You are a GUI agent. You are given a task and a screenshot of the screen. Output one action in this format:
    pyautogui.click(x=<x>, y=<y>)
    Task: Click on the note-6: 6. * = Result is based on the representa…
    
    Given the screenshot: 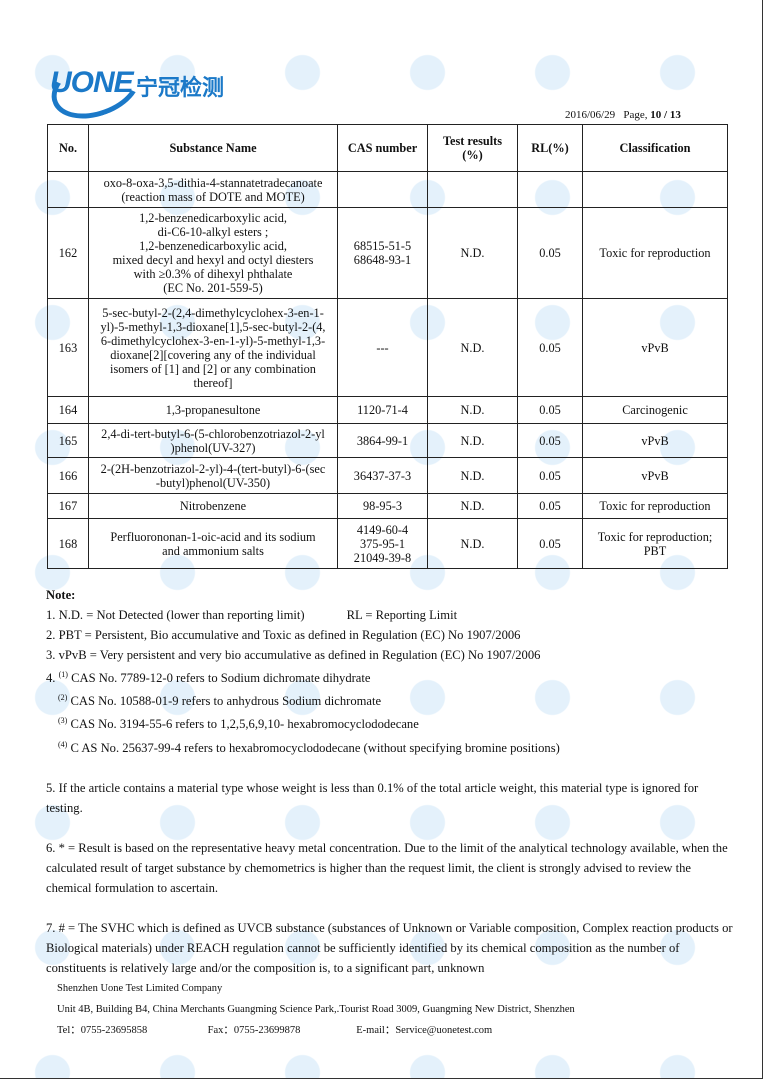 What is the action you would take?
    pyautogui.click(x=387, y=867)
    